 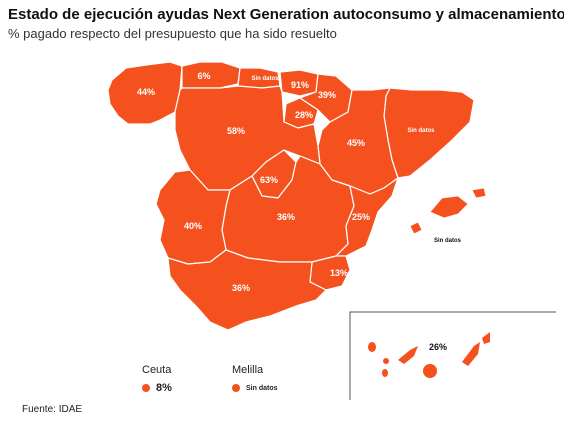 I want to click on label-murcia: 13%, so click(x=339, y=273).